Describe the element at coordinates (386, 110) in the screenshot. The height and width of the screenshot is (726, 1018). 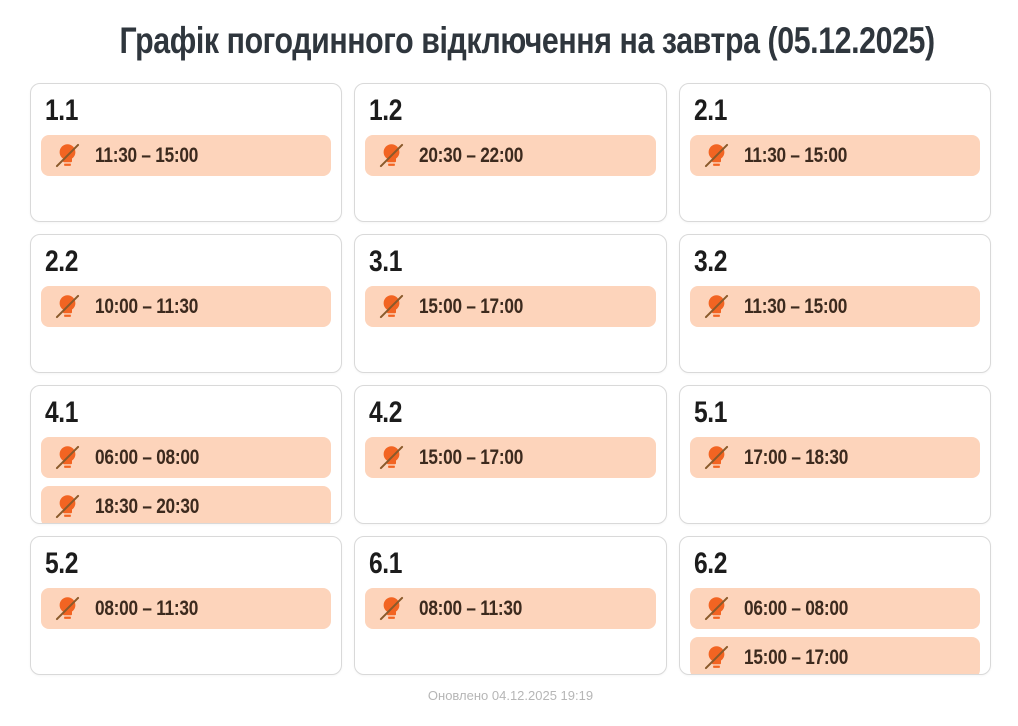
I see `group-id-label: 1.2` at that location.